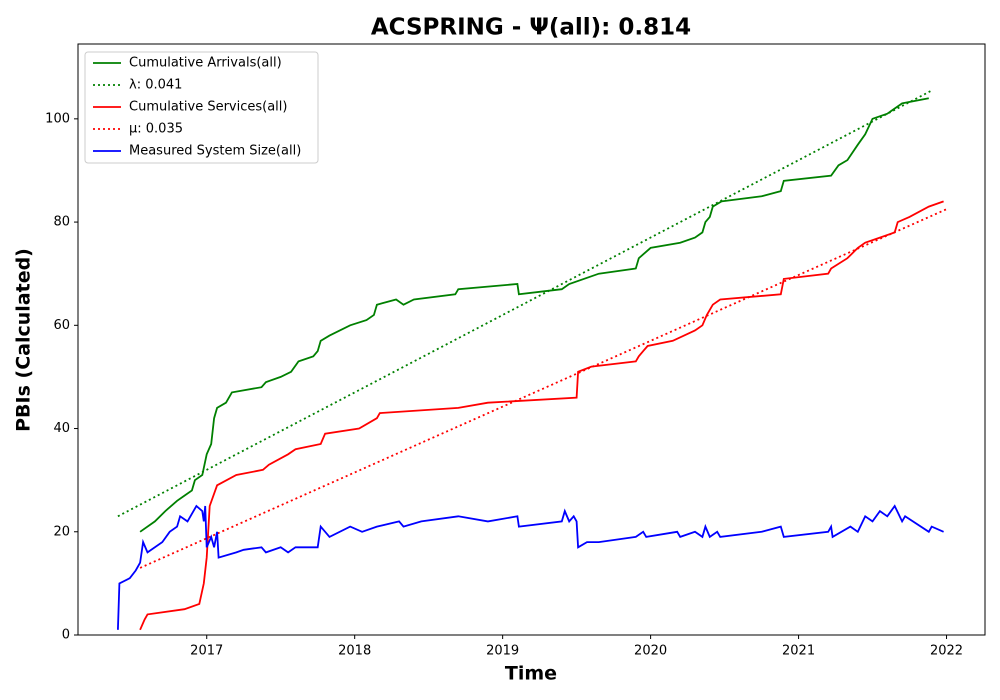 The width and height of the screenshot is (1000, 700). Describe the element at coordinates (208, 107) in the screenshot. I see `legend-label: Cumulative Services(all)` at that location.